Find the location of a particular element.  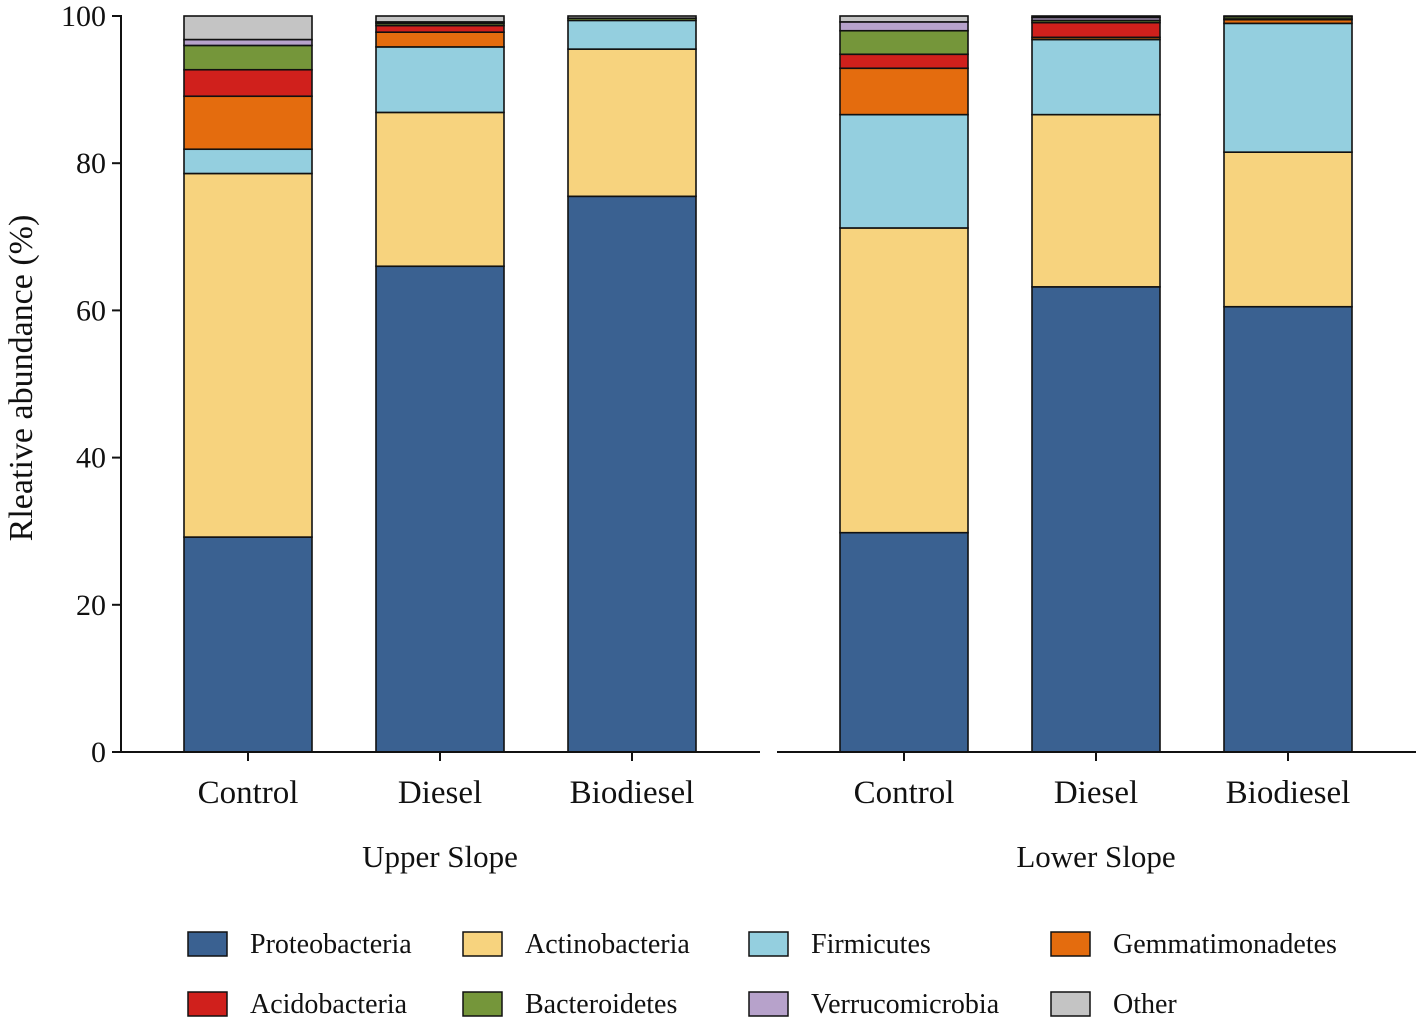

legend-swatch-verrucomicrobia is located at coordinates (768, 1004).